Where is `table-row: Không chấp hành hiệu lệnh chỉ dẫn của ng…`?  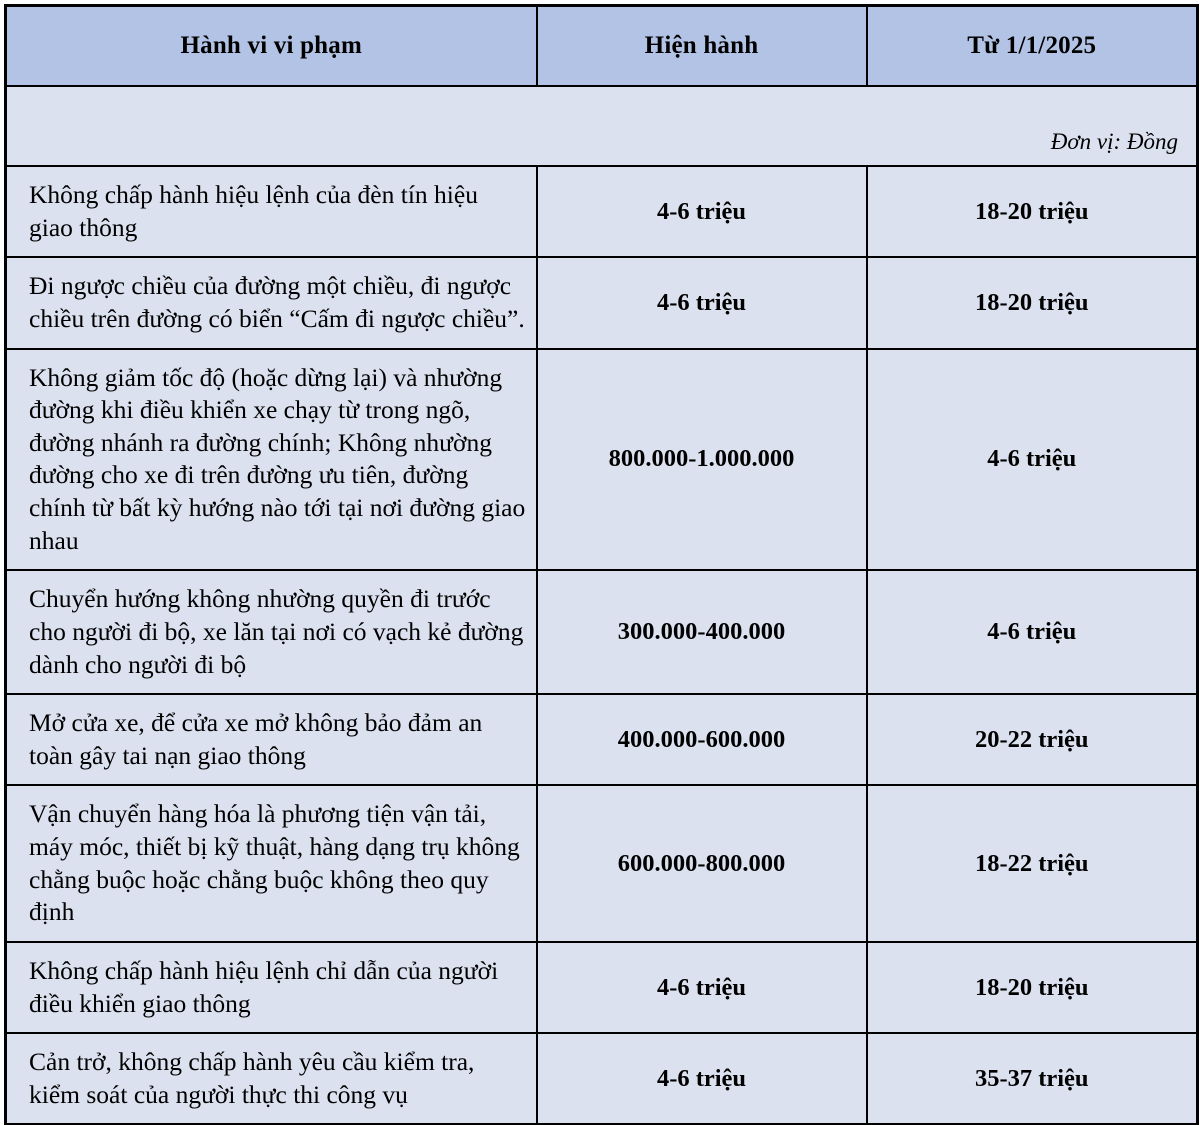
table-row: Không chấp hành hiệu lệnh chỉ dẫn của ng… is located at coordinates (601, 987).